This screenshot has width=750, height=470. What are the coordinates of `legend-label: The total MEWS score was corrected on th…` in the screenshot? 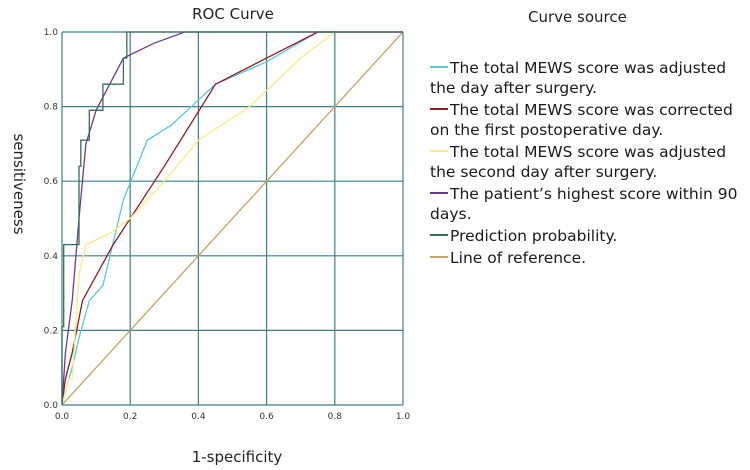 It's located at (581, 120).